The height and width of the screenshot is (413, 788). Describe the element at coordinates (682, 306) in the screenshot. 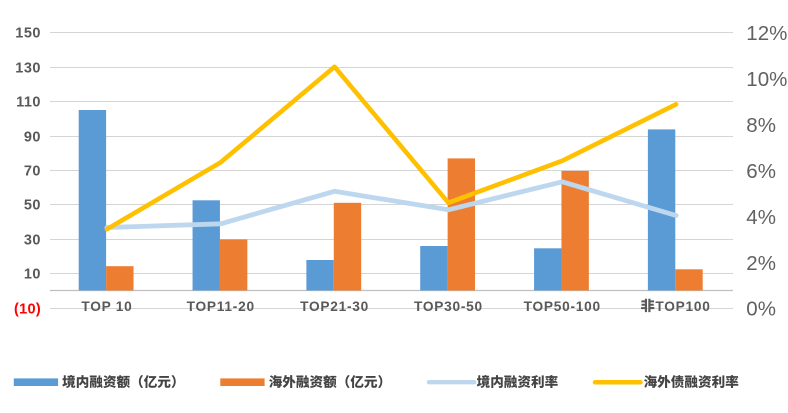

I see `svg-text: TOP100` at that location.